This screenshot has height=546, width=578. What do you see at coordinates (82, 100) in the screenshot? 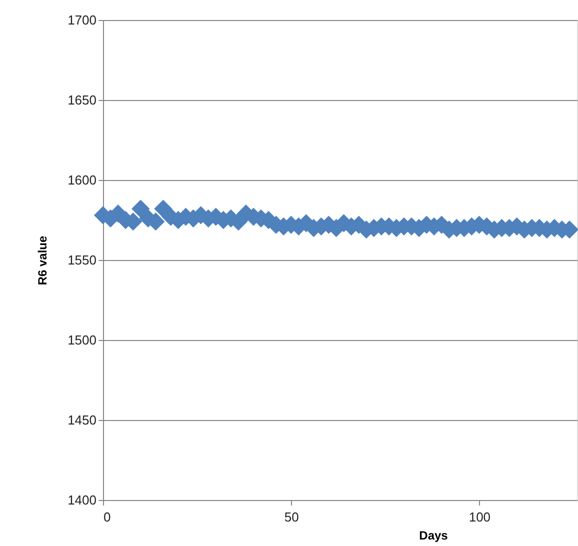
I see `y-tick-label: 1650` at bounding box center [82, 100].